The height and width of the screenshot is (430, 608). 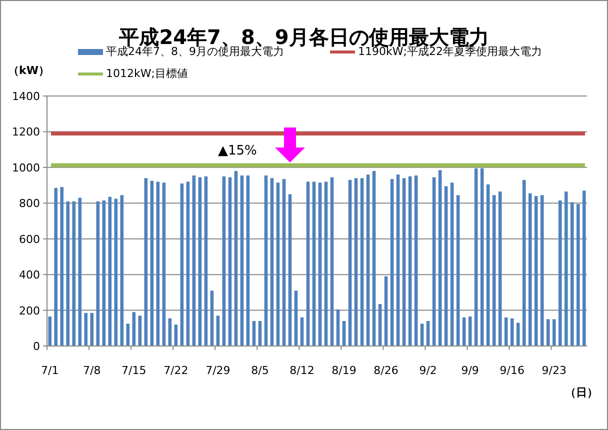 I want to click on legend-label: 1012kW;目標値, so click(x=147, y=73).